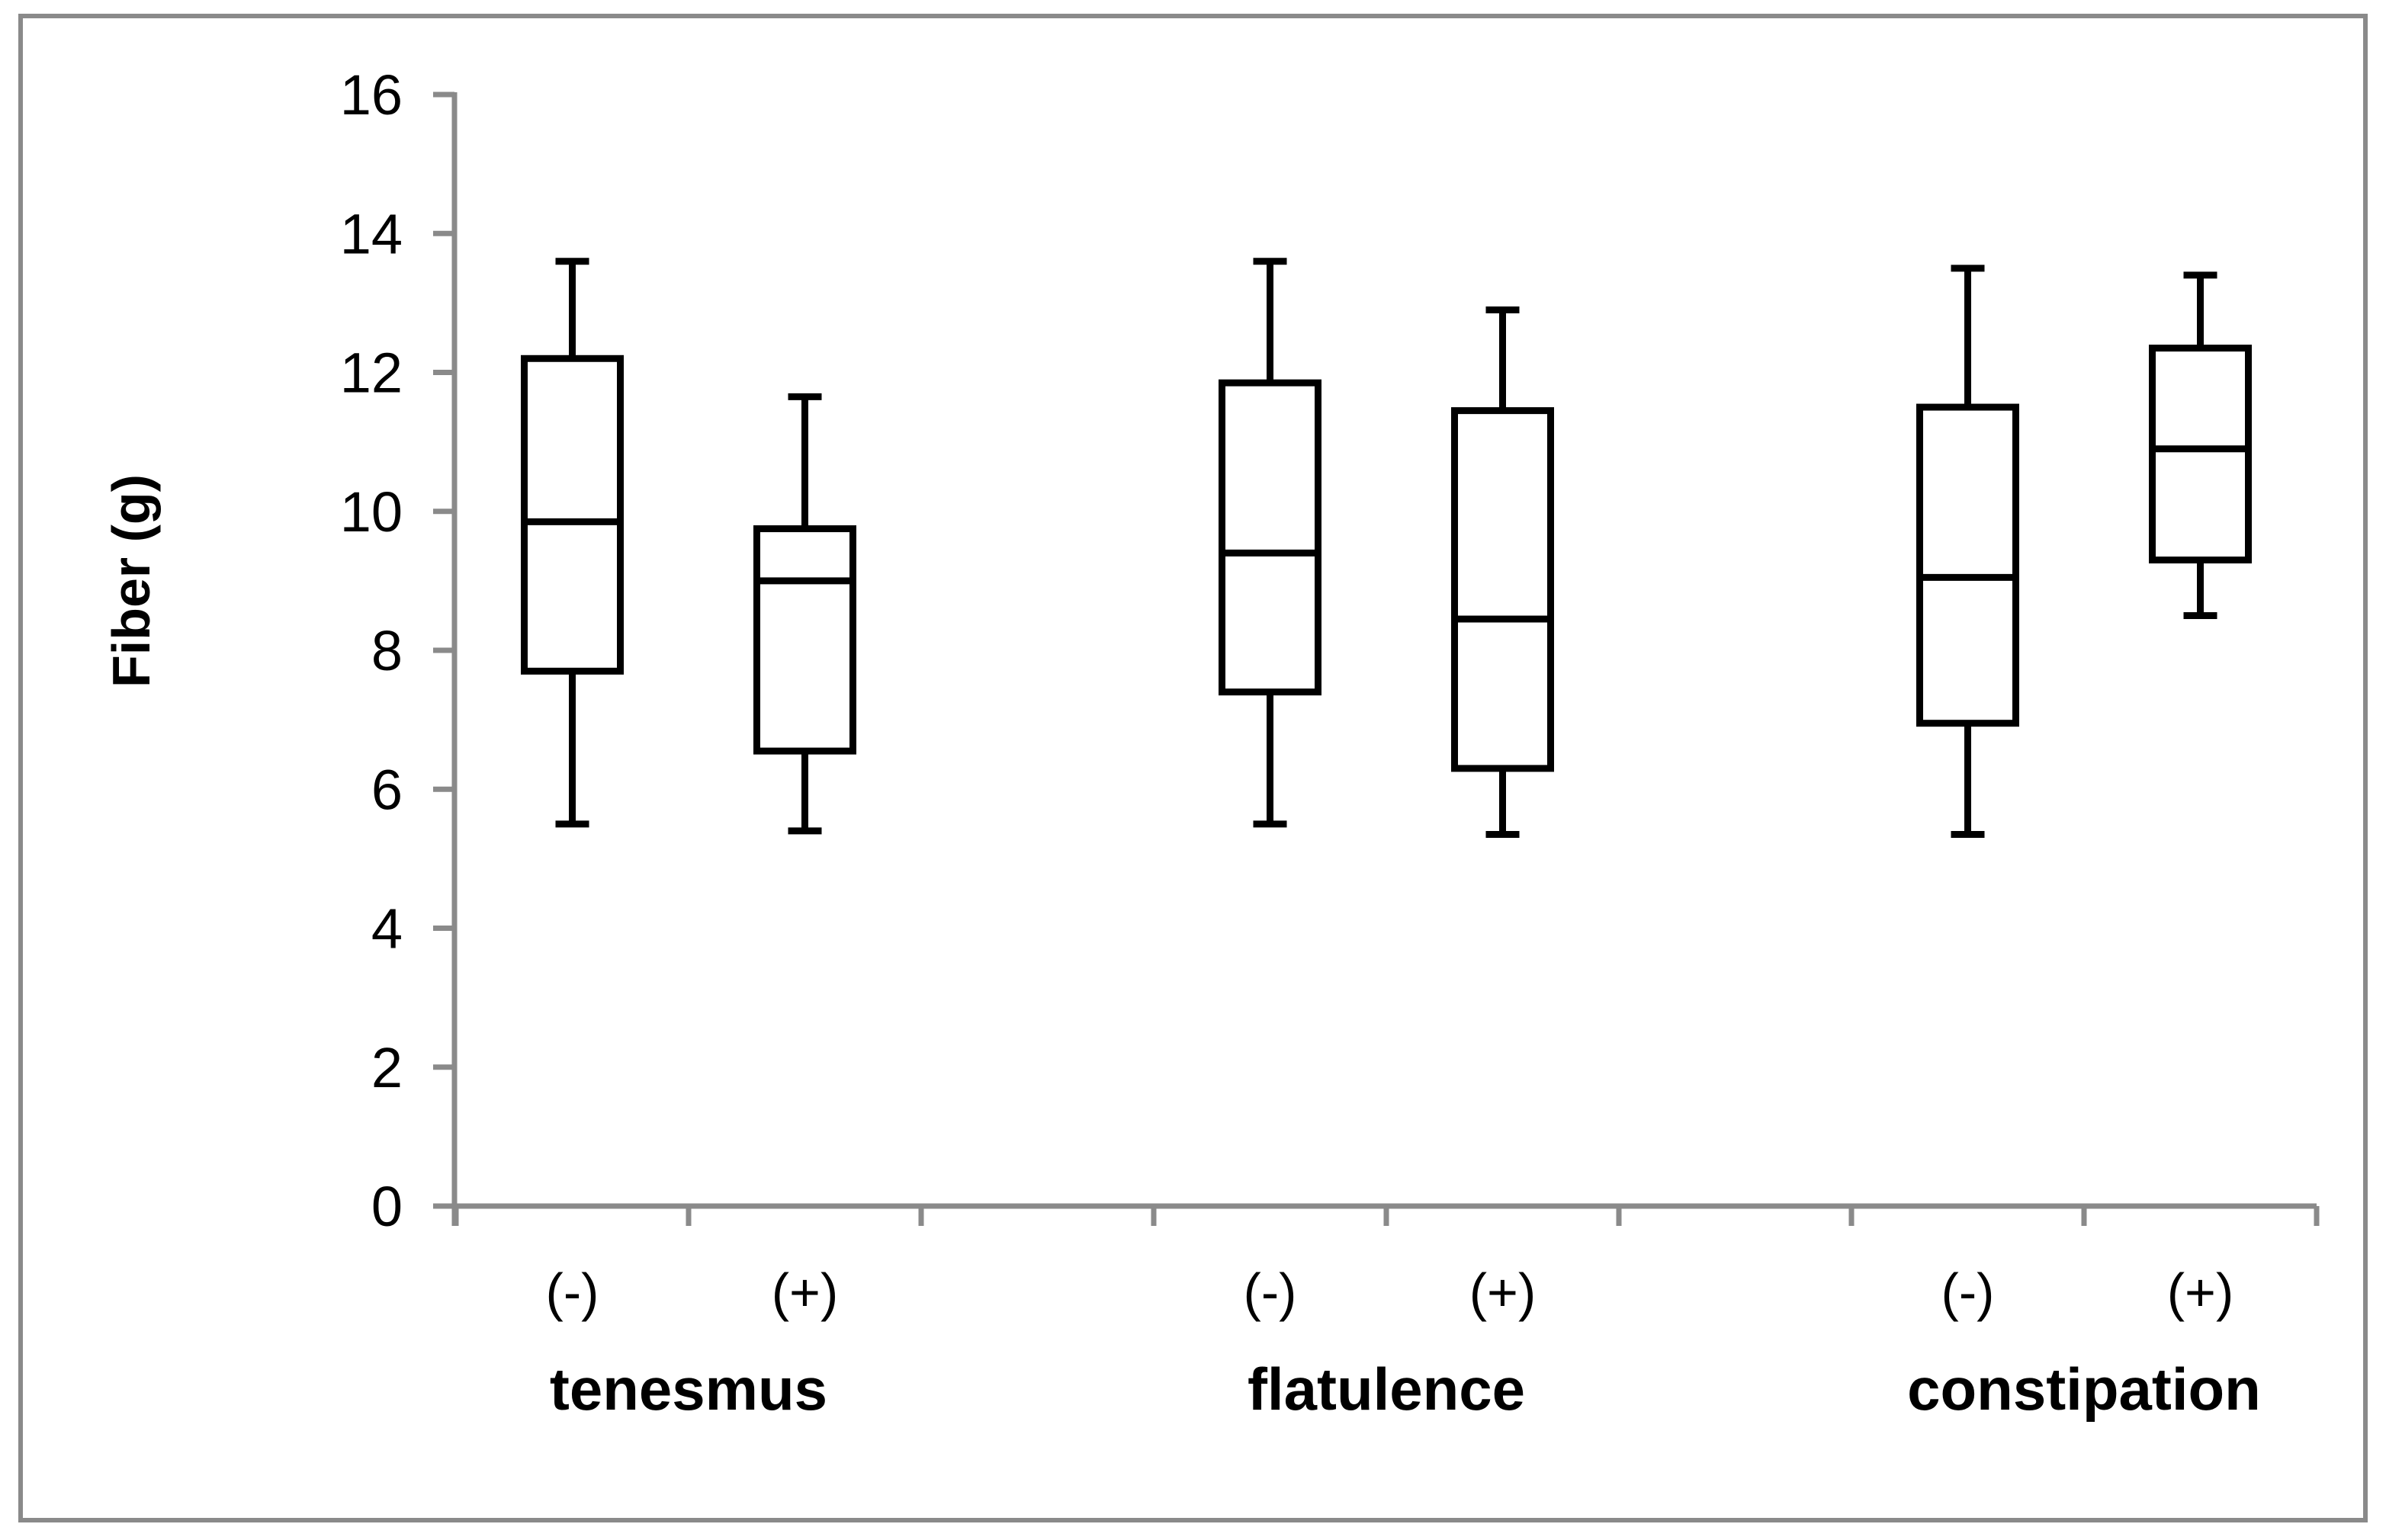 The height and width of the screenshot is (1540, 2386). I want to click on x-category-labels: (-) (+) (-) (+) (-) (+), so click(1390, 1292).